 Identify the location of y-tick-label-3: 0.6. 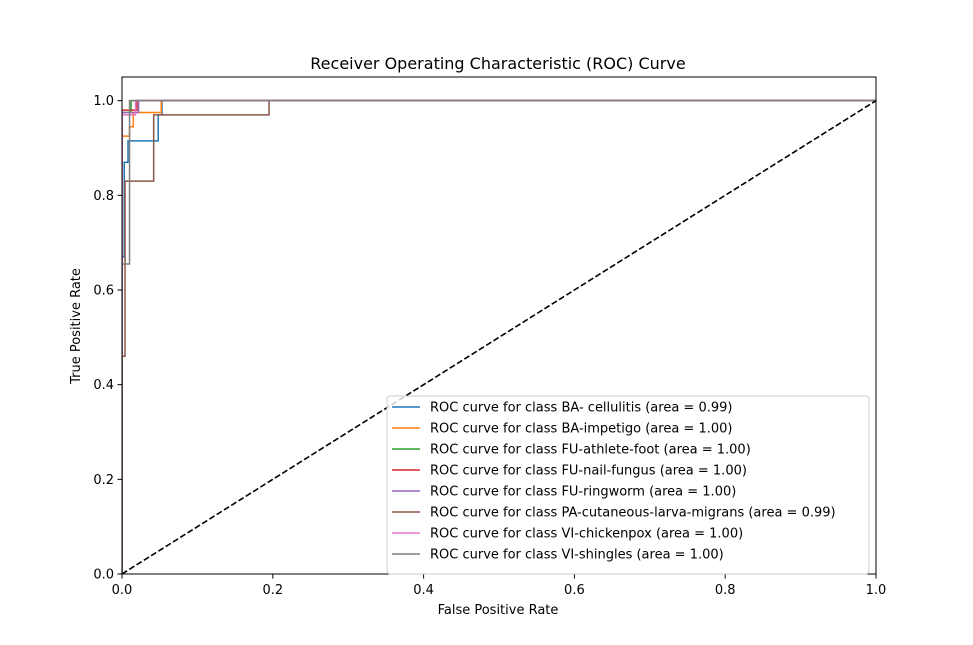
(103, 291).